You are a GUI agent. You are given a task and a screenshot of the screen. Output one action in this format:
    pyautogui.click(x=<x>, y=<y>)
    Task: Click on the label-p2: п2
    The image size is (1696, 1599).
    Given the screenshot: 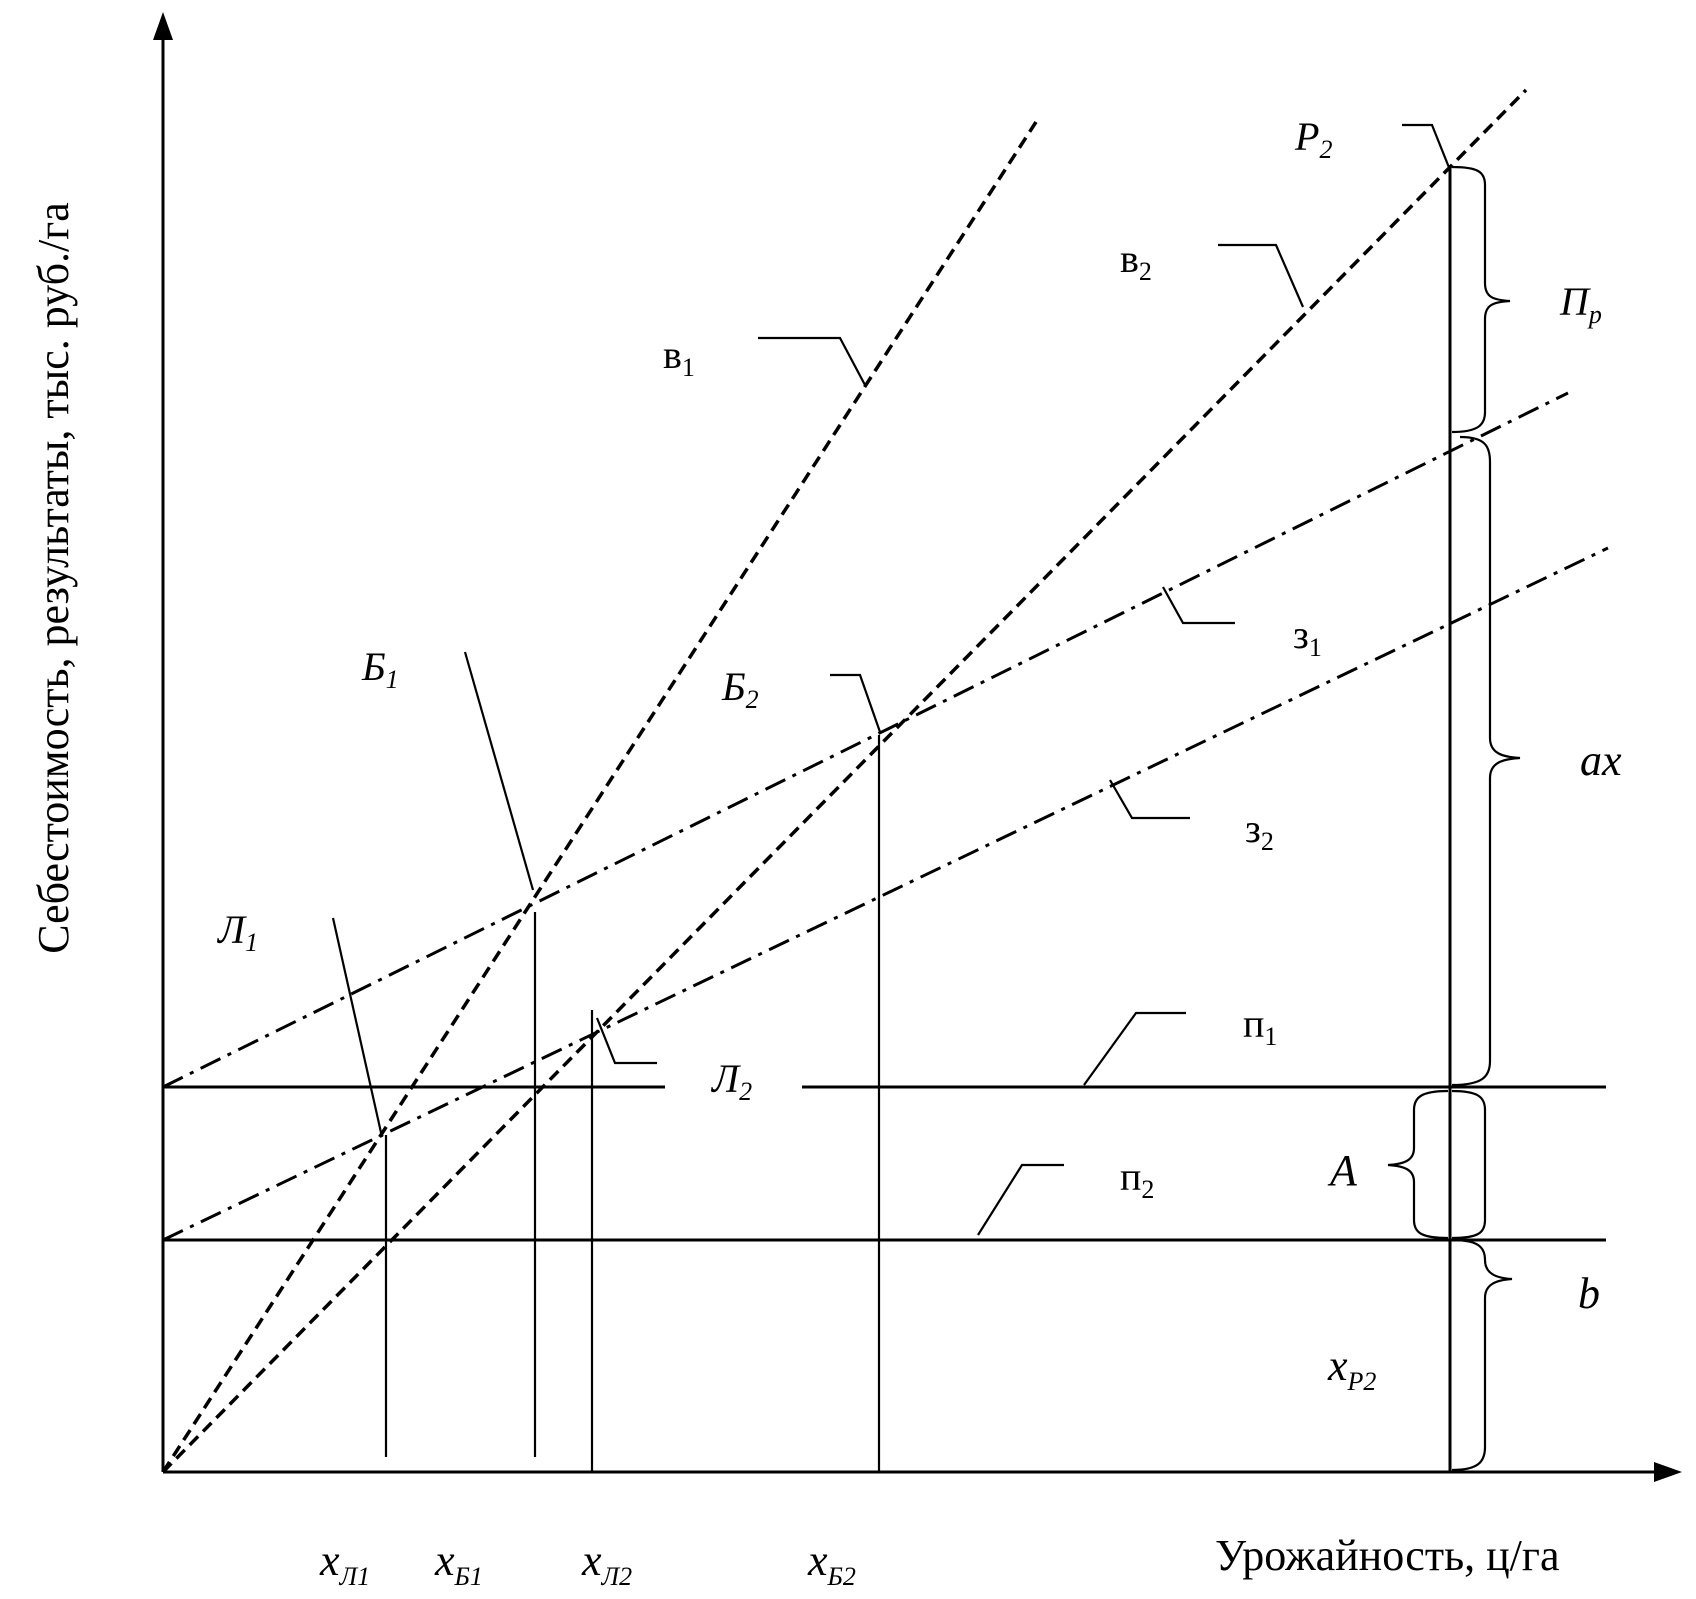 What is the action you would take?
    pyautogui.click(x=1137, y=1179)
    